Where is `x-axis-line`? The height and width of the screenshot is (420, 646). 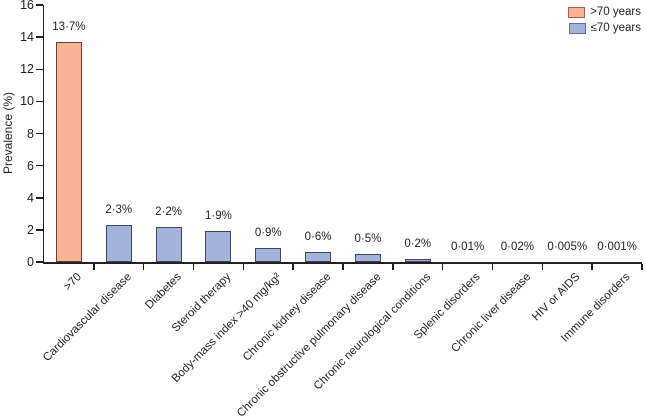 x-axis-line is located at coordinates (342, 263).